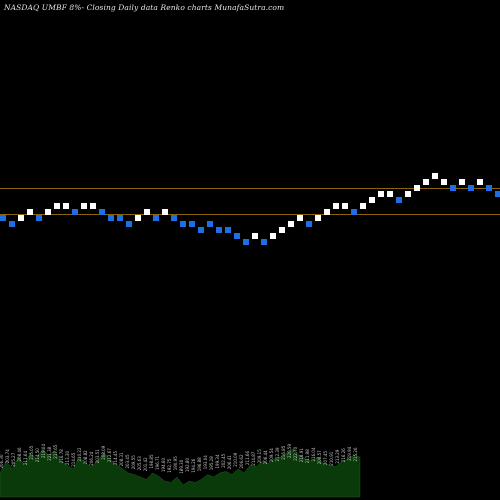  Describe the element at coordinates (217, 461) in the screenshot. I see `volume-label: 199.34` at that location.